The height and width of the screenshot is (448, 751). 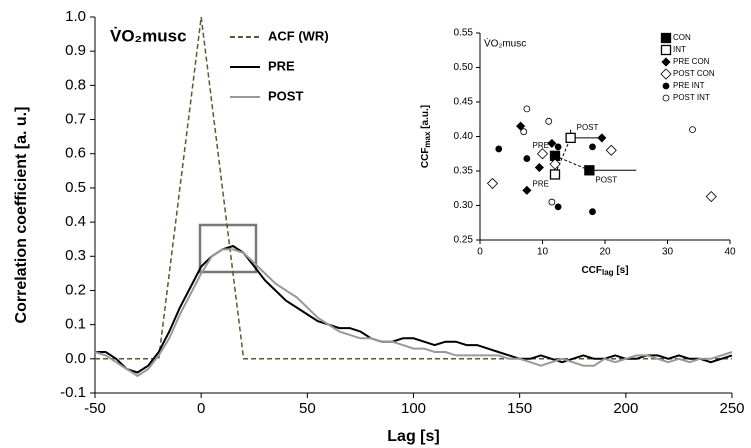 What do you see at coordinates (75, 50) in the screenshot?
I see `y-tick-label: 0.9` at bounding box center [75, 50].